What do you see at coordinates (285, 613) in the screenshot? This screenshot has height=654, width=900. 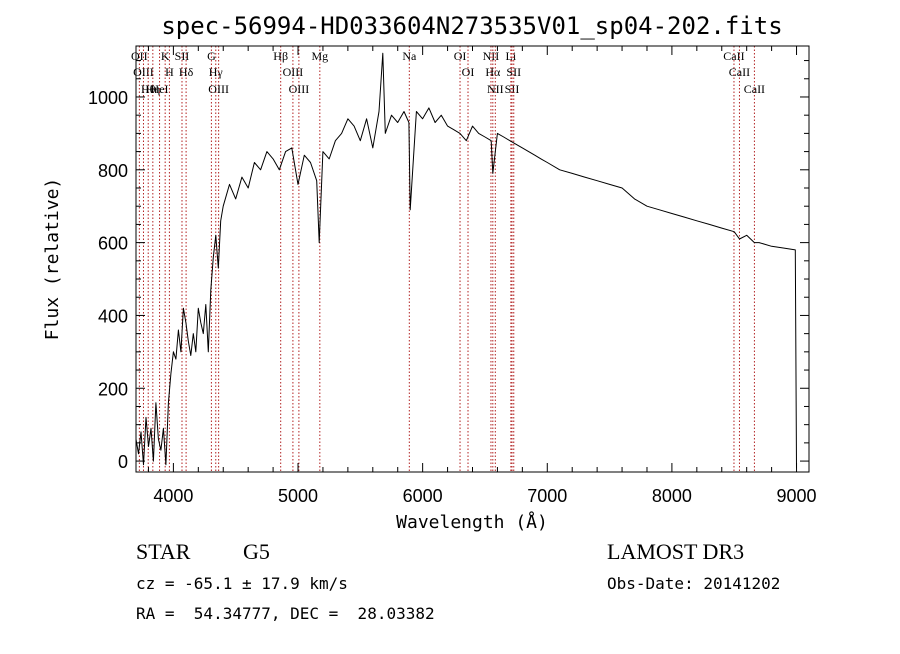 I see `coordinates-readout: RA = 54.34777, DEC = 28.03382` at bounding box center [285, 613].